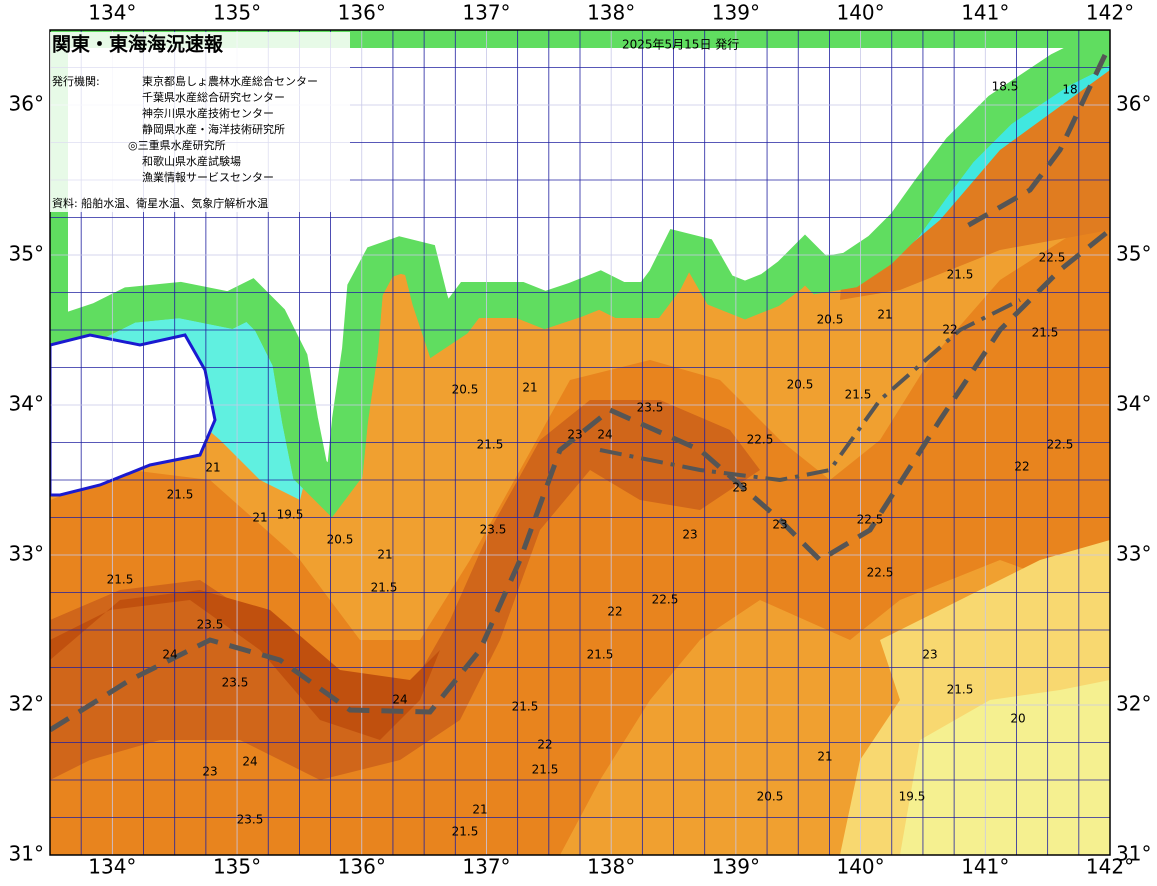  Describe the element at coordinates (112, 13) in the screenshot. I see `lon-label-top: 134°` at that location.